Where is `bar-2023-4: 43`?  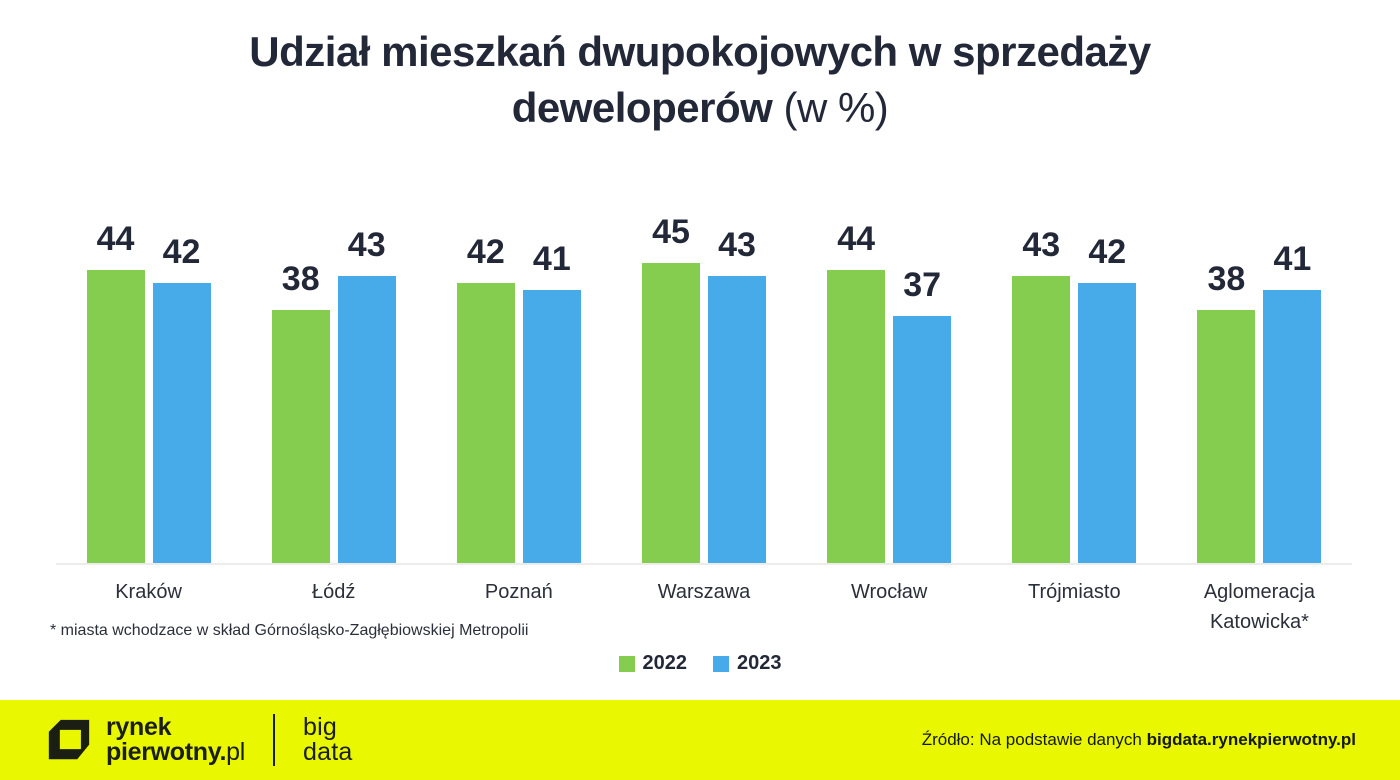
bar-2023-4: 43 is located at coordinates (736, 389).